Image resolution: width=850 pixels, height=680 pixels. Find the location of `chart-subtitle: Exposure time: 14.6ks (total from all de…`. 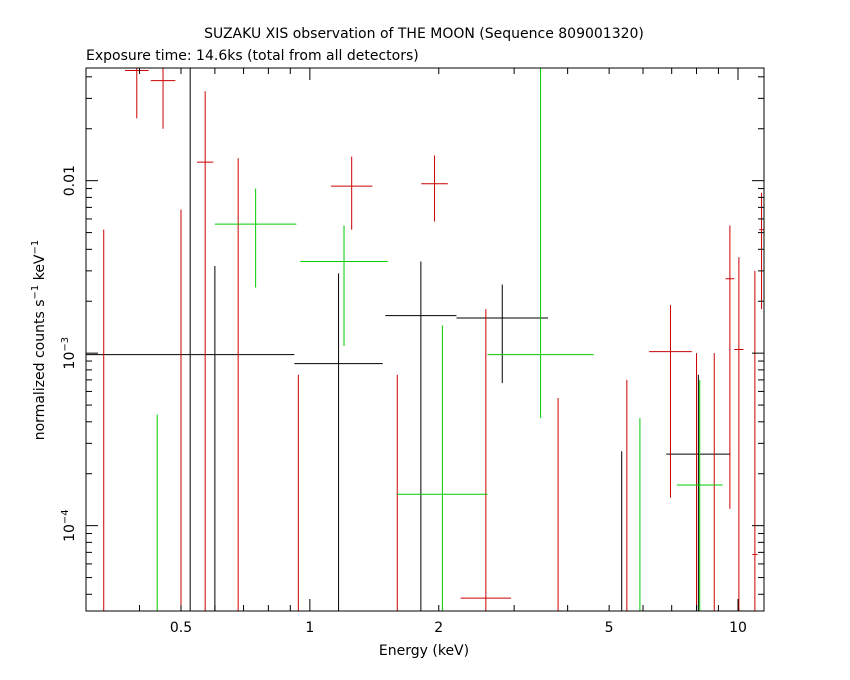

chart-subtitle: Exposure time: 14.6ks (total from all de… is located at coordinates (252, 56).